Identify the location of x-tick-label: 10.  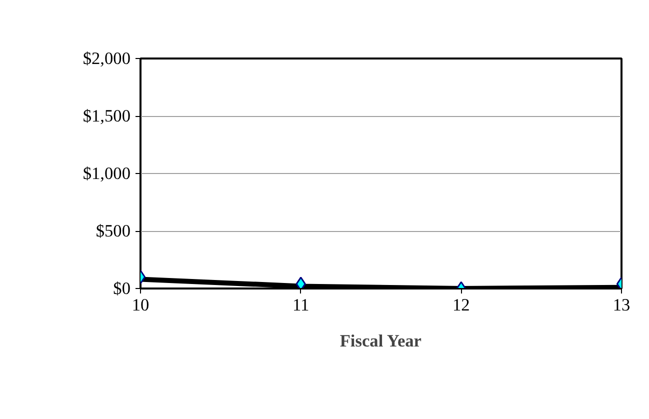
(141, 305).